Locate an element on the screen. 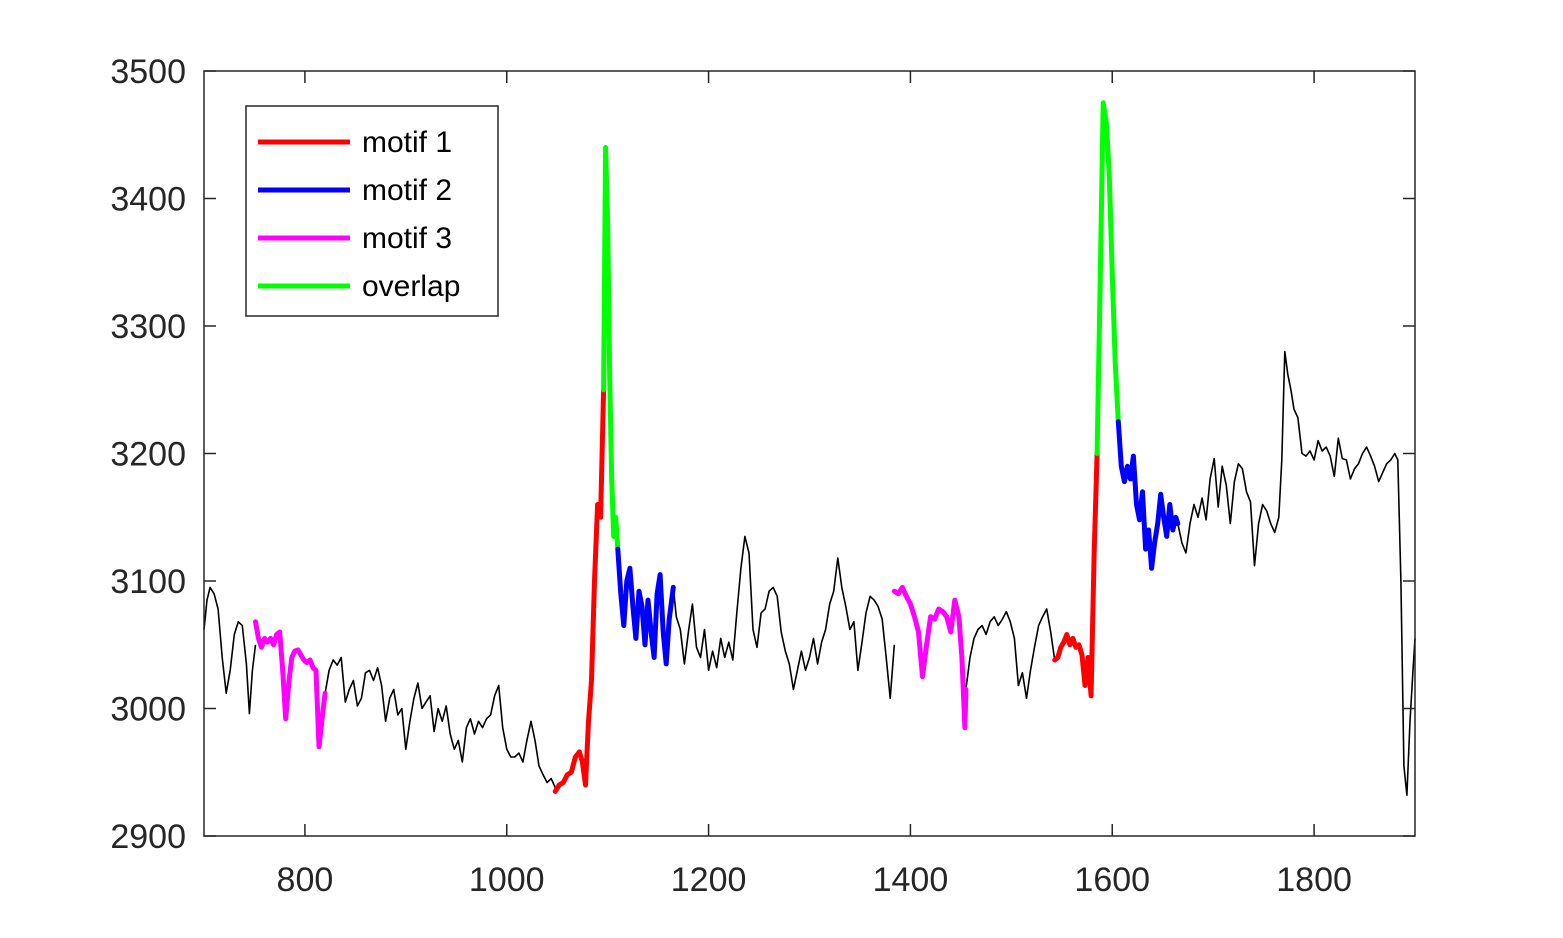 The width and height of the screenshot is (1563, 938). legend-label: motif 1 is located at coordinates (407, 142).